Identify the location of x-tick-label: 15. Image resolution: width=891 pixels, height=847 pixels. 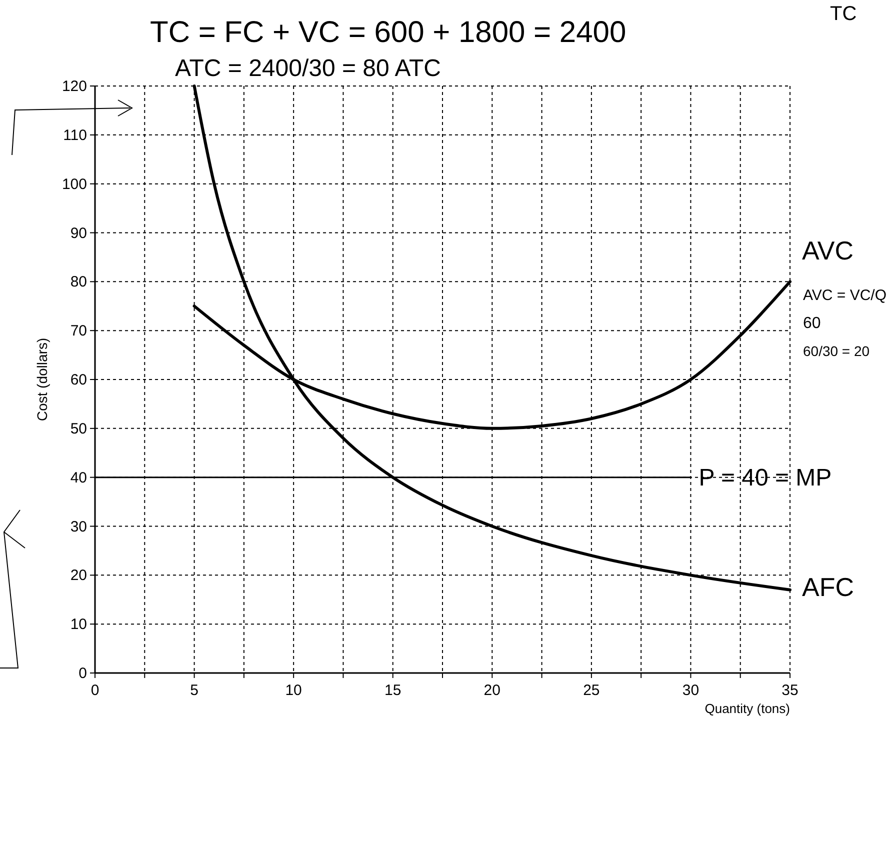
(393, 690).